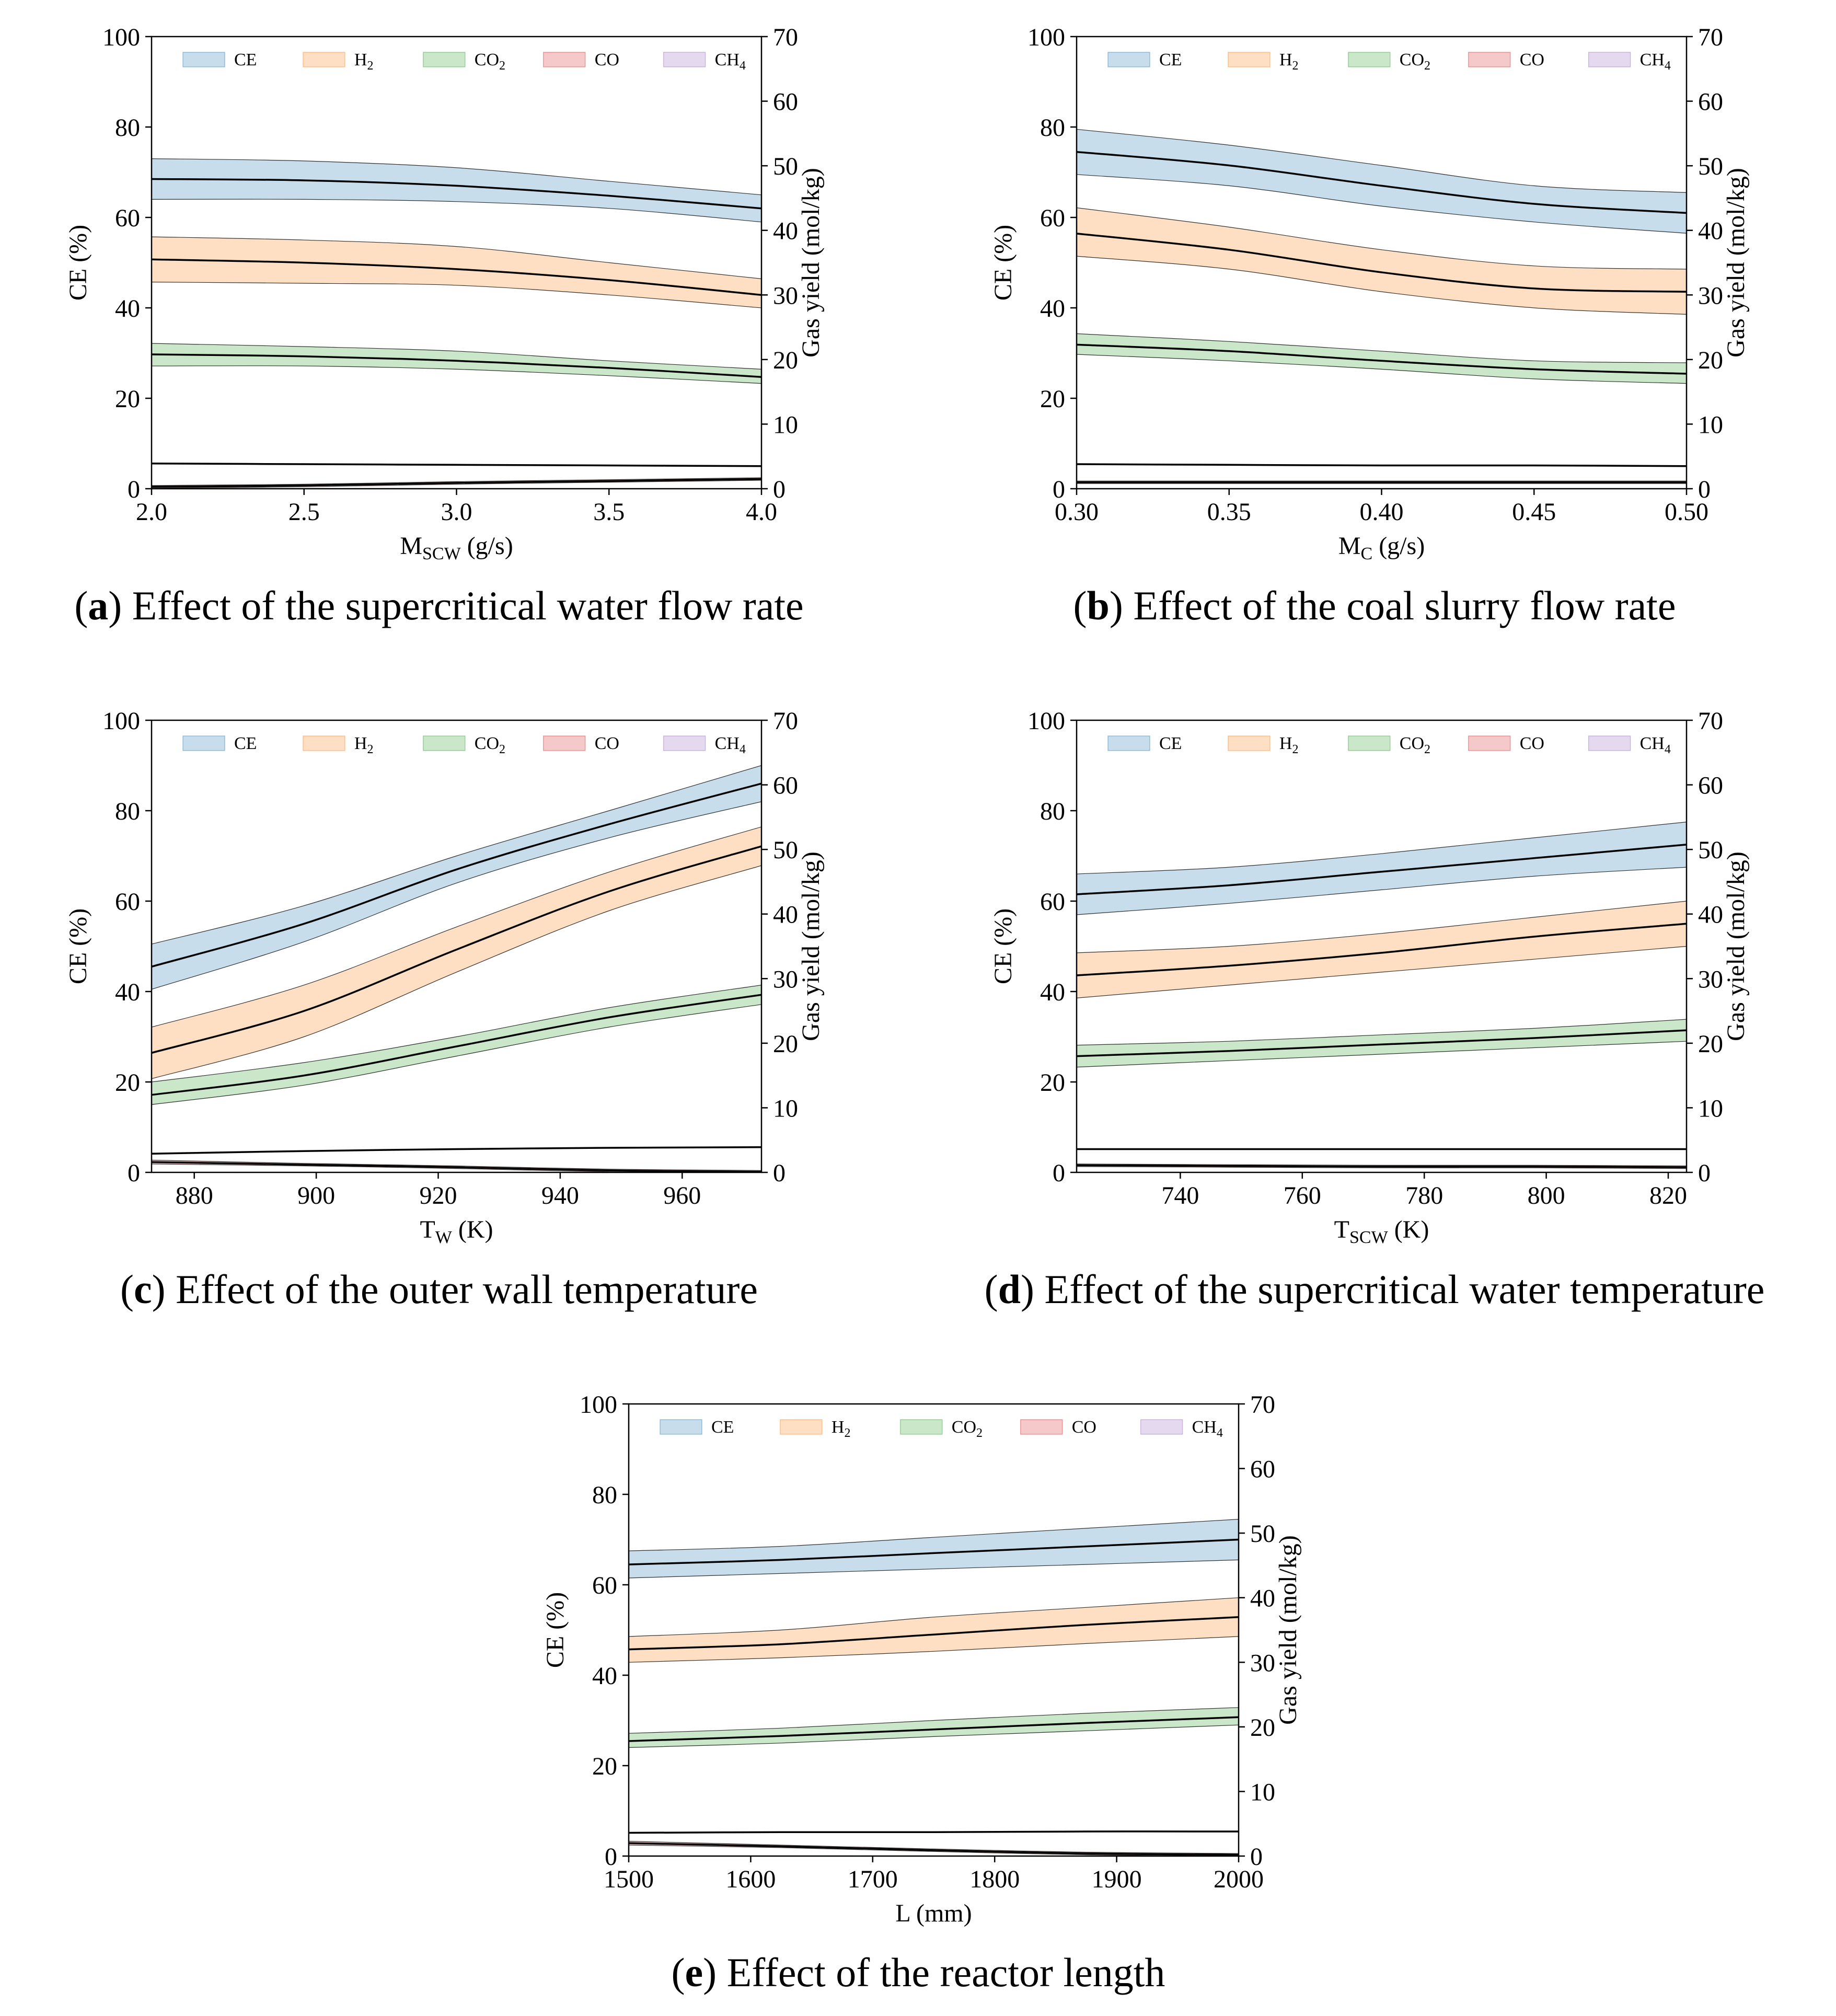 This screenshot has width=1836, height=2016. What do you see at coordinates (1117, 1879) in the screenshot?
I see `x-tick-label: 1900` at bounding box center [1117, 1879].